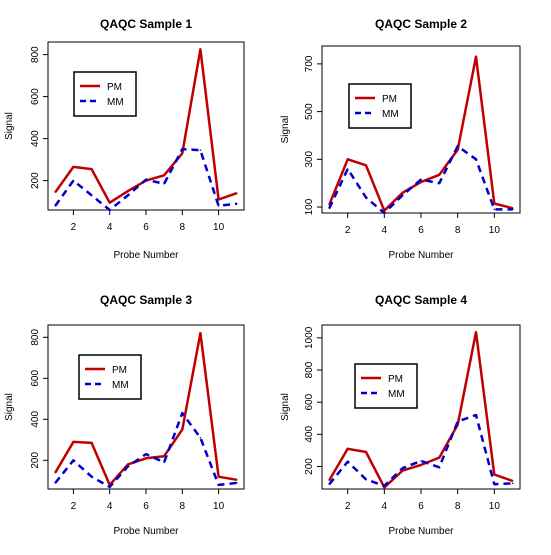 The height and width of the screenshot is (555, 551). I want to click on y-tick-label: 1000, so click(309, 337).